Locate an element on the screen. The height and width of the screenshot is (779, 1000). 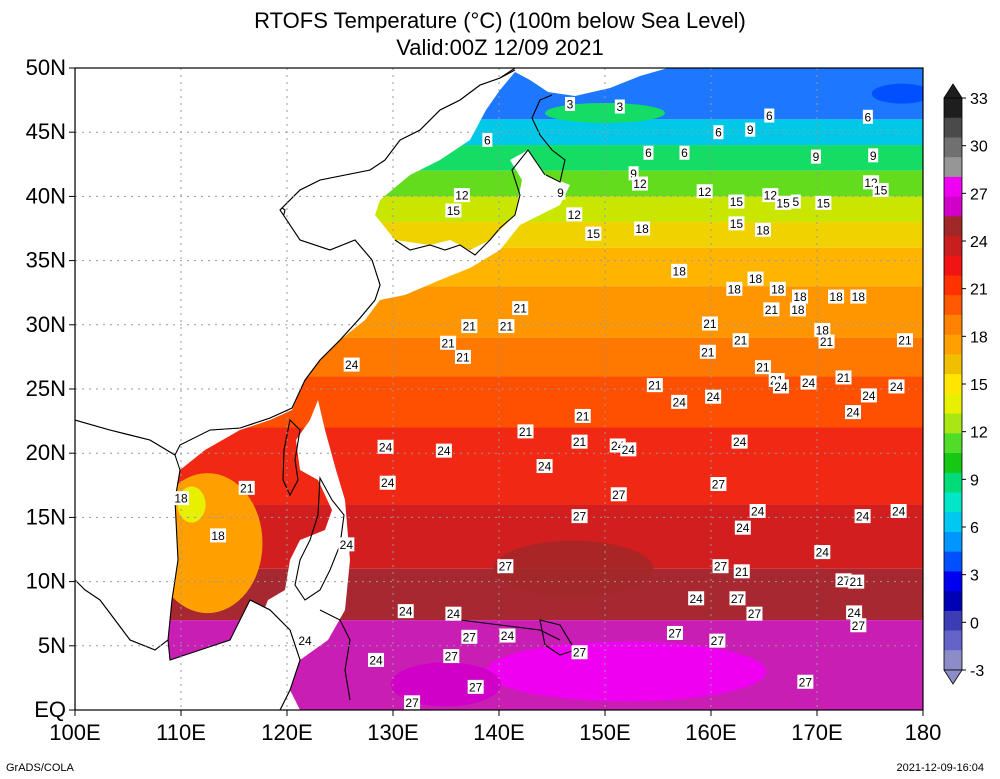
svg-text: 6 is located at coordinates (487, 140).